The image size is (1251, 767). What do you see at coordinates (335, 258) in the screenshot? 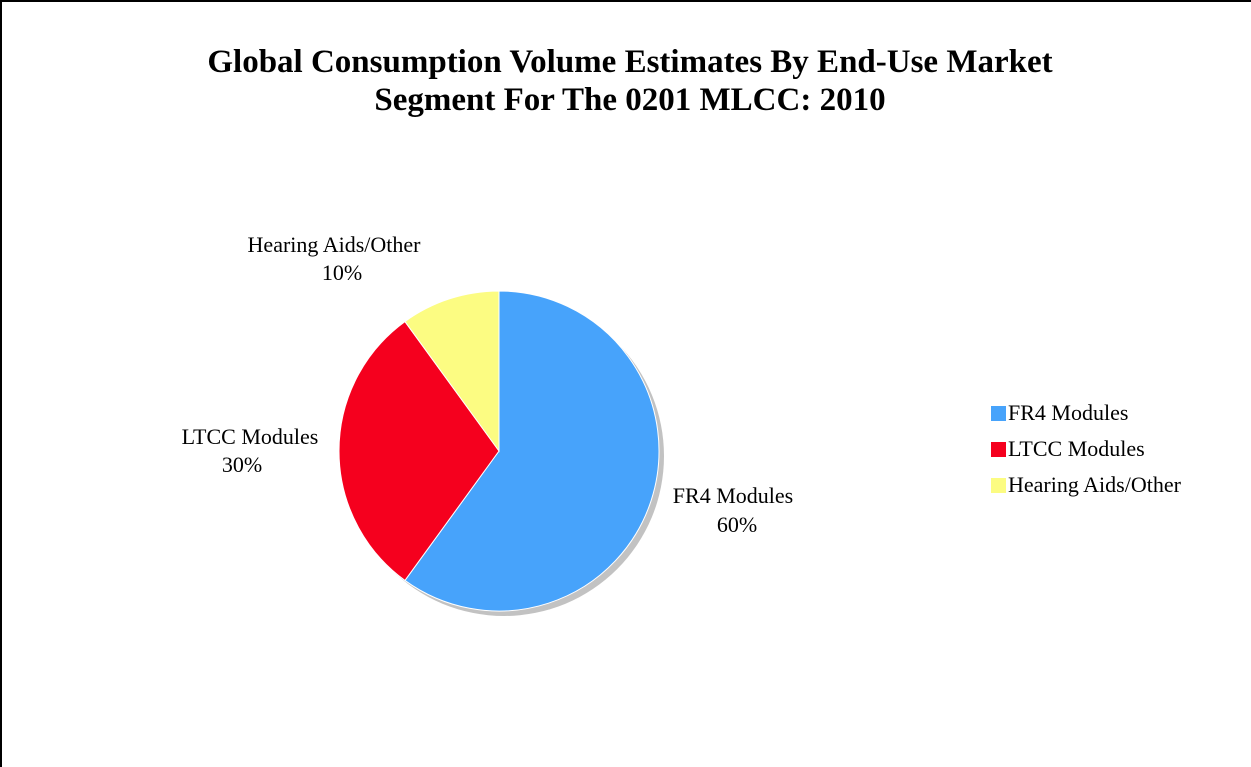
I see `slice-label-hearing-aids: Hearing Aids/Other 10%` at bounding box center [335, 258].